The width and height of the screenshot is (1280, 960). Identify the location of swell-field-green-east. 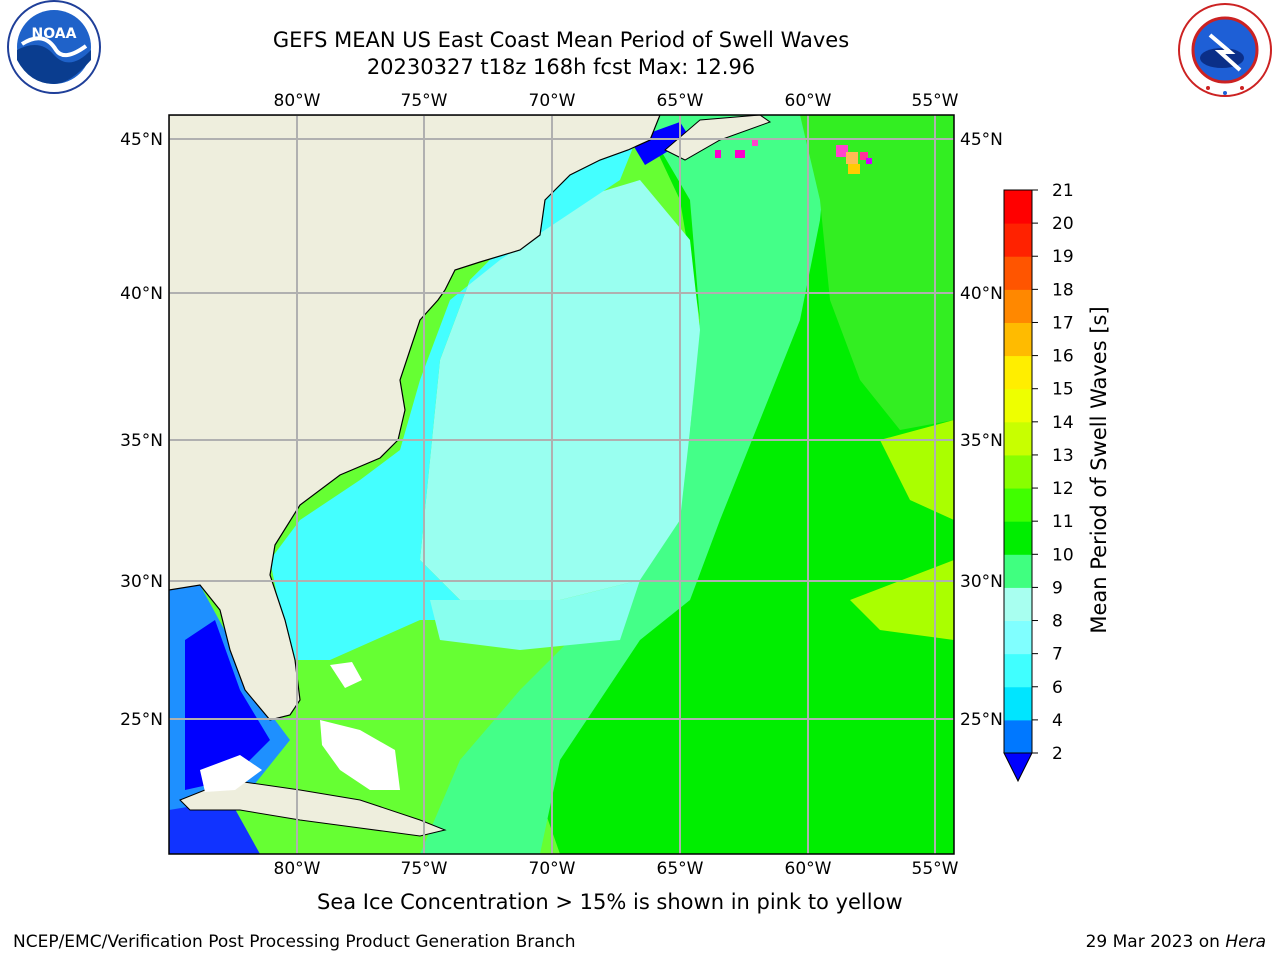
(877, 272).